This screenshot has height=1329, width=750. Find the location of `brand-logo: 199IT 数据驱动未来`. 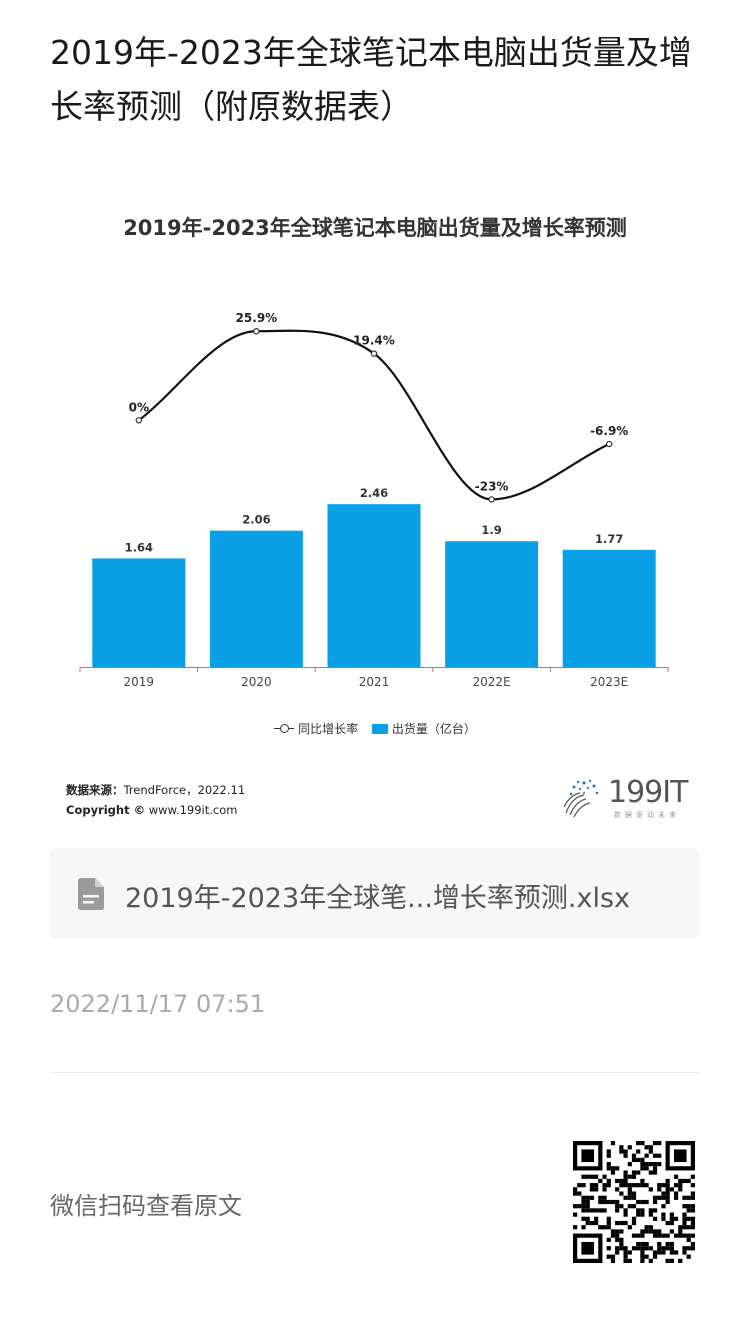

brand-logo: 199IT 数据驱动未来 is located at coordinates (630, 798).